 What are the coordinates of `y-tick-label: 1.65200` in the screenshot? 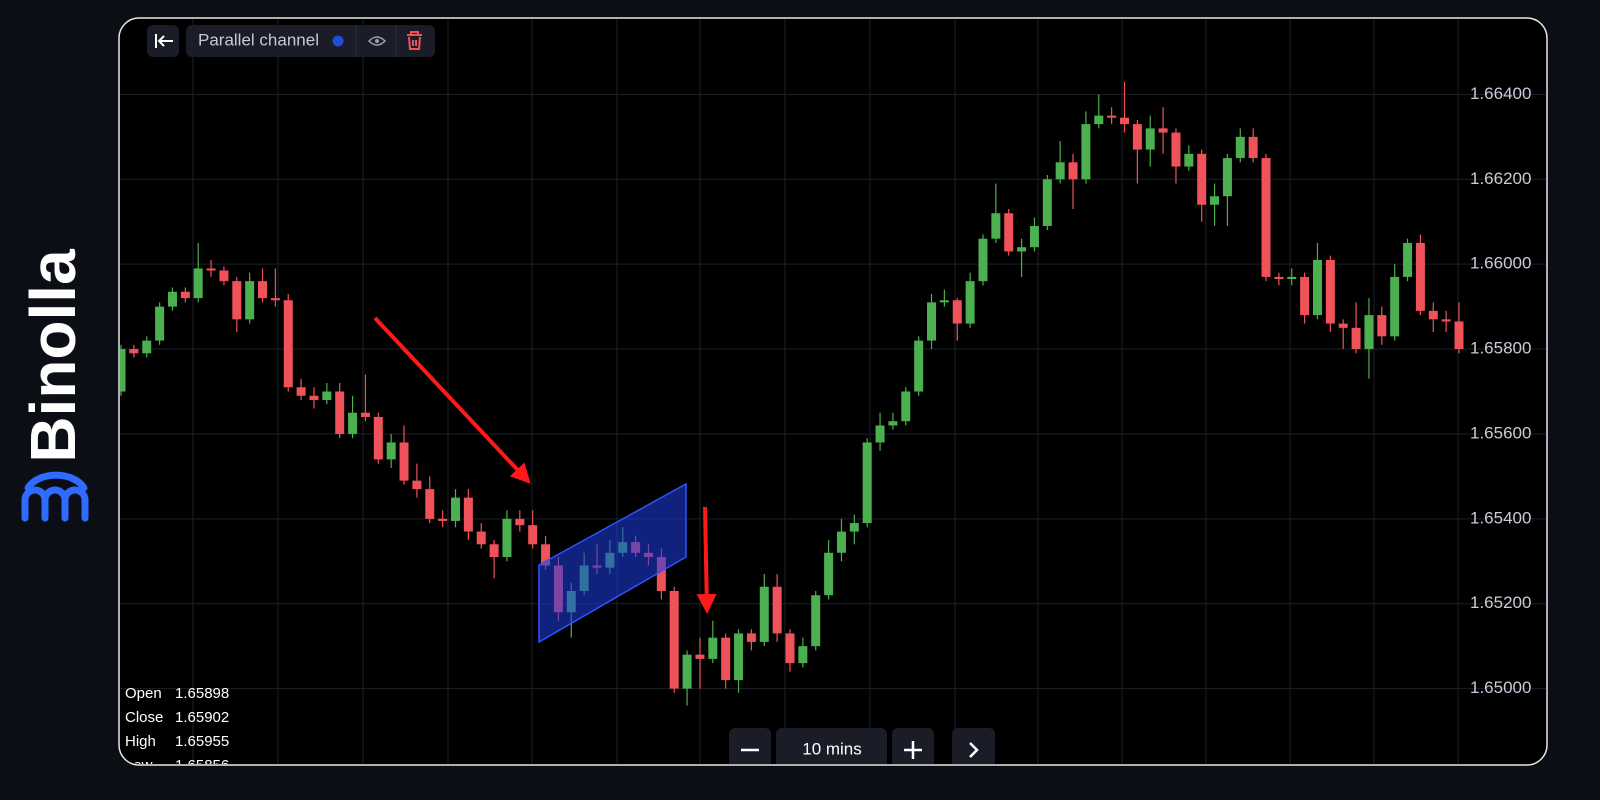 It's located at (1500, 602).